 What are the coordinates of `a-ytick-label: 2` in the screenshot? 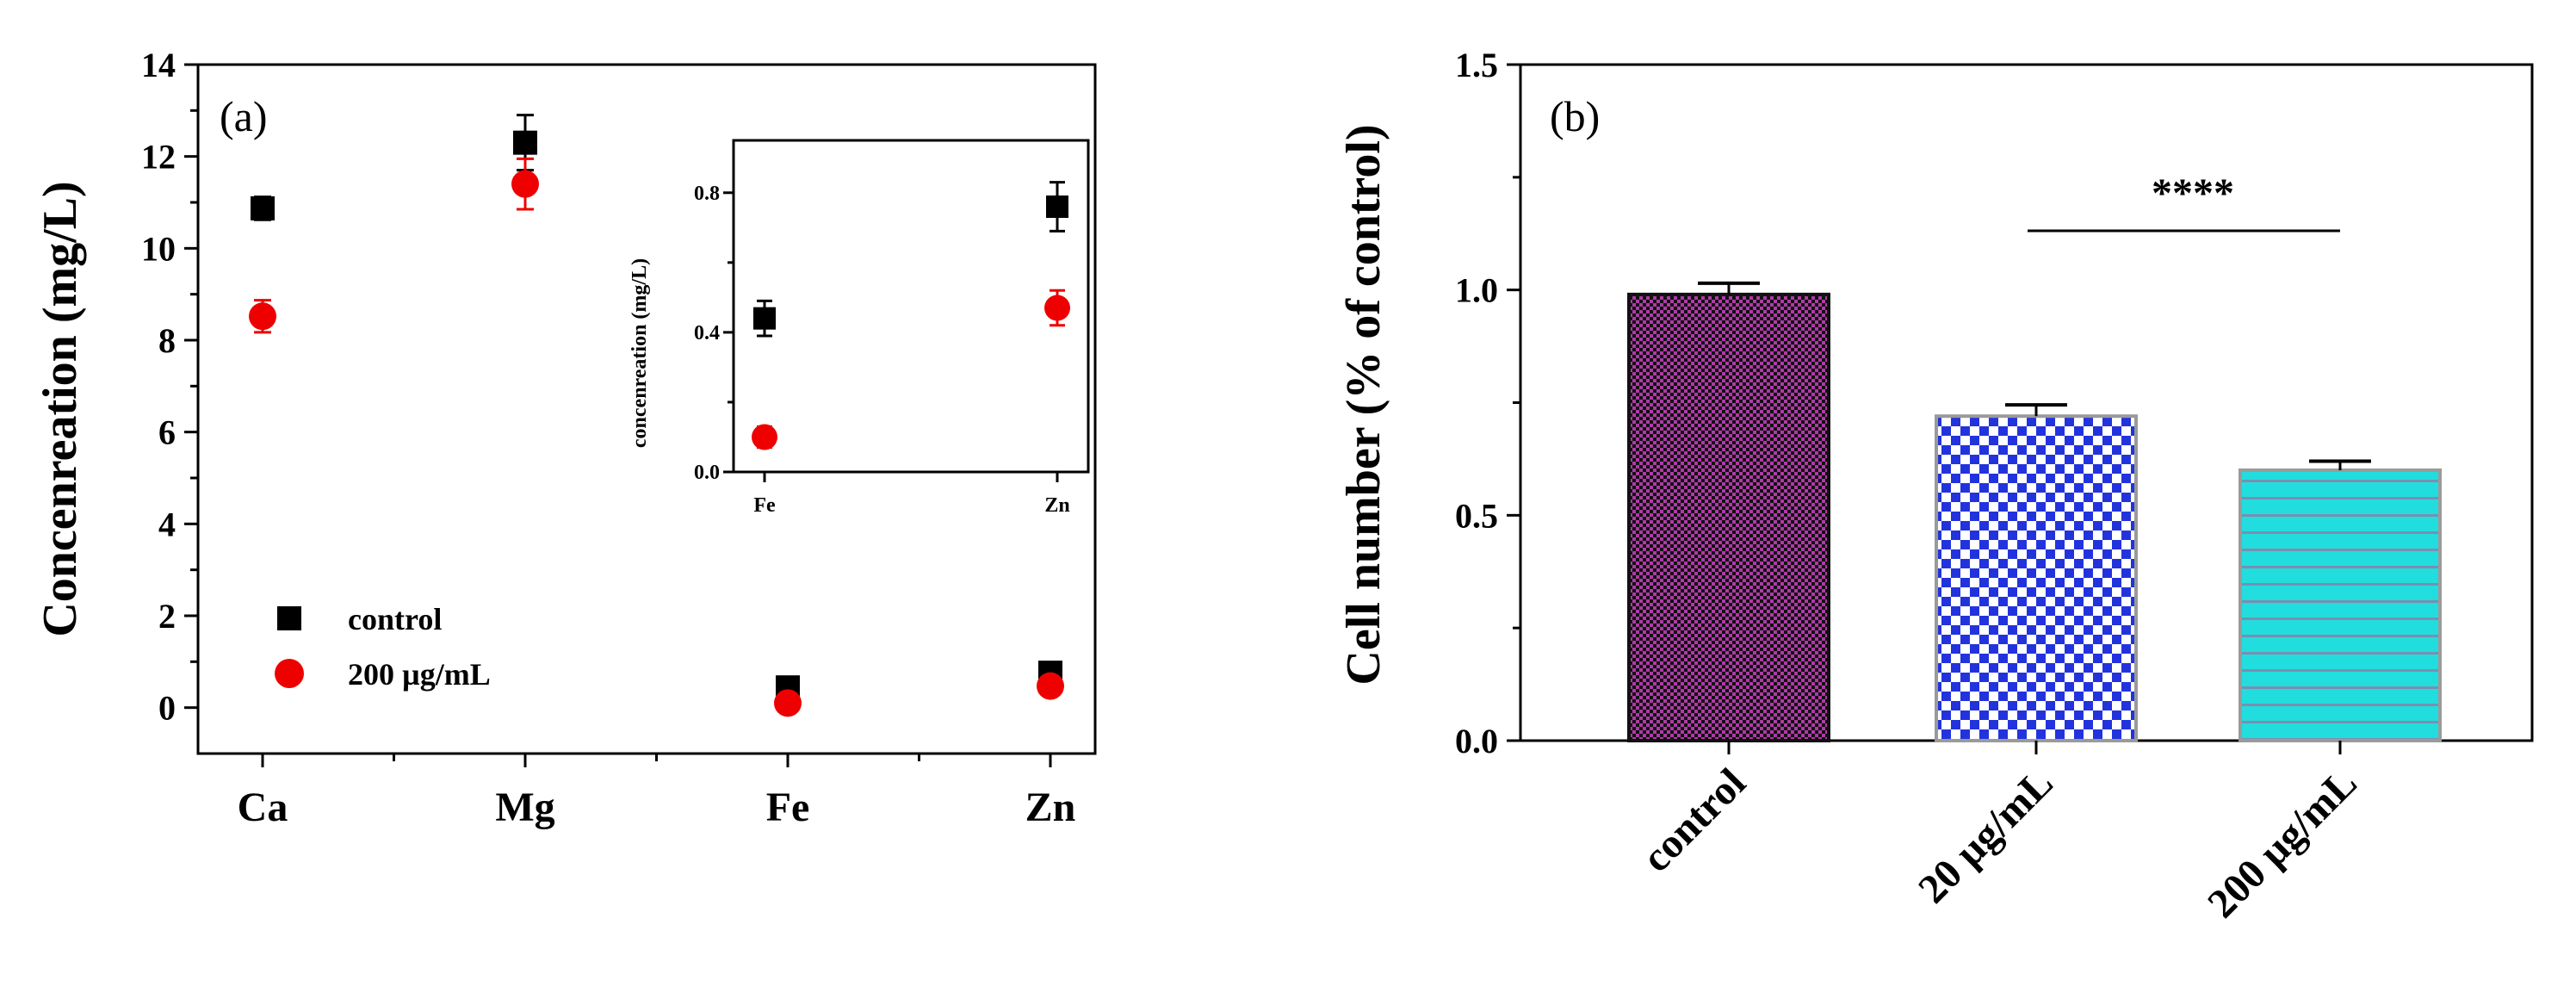 It's located at (167, 616).